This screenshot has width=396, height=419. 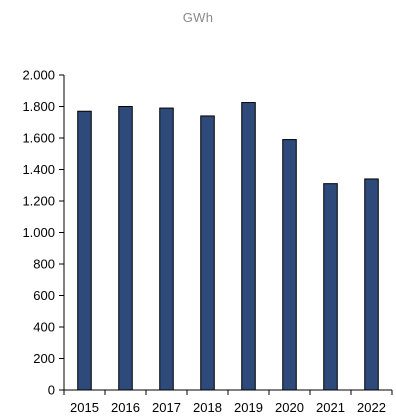 What do you see at coordinates (44, 264) in the screenshot?
I see `y-tick-label: 800` at bounding box center [44, 264].